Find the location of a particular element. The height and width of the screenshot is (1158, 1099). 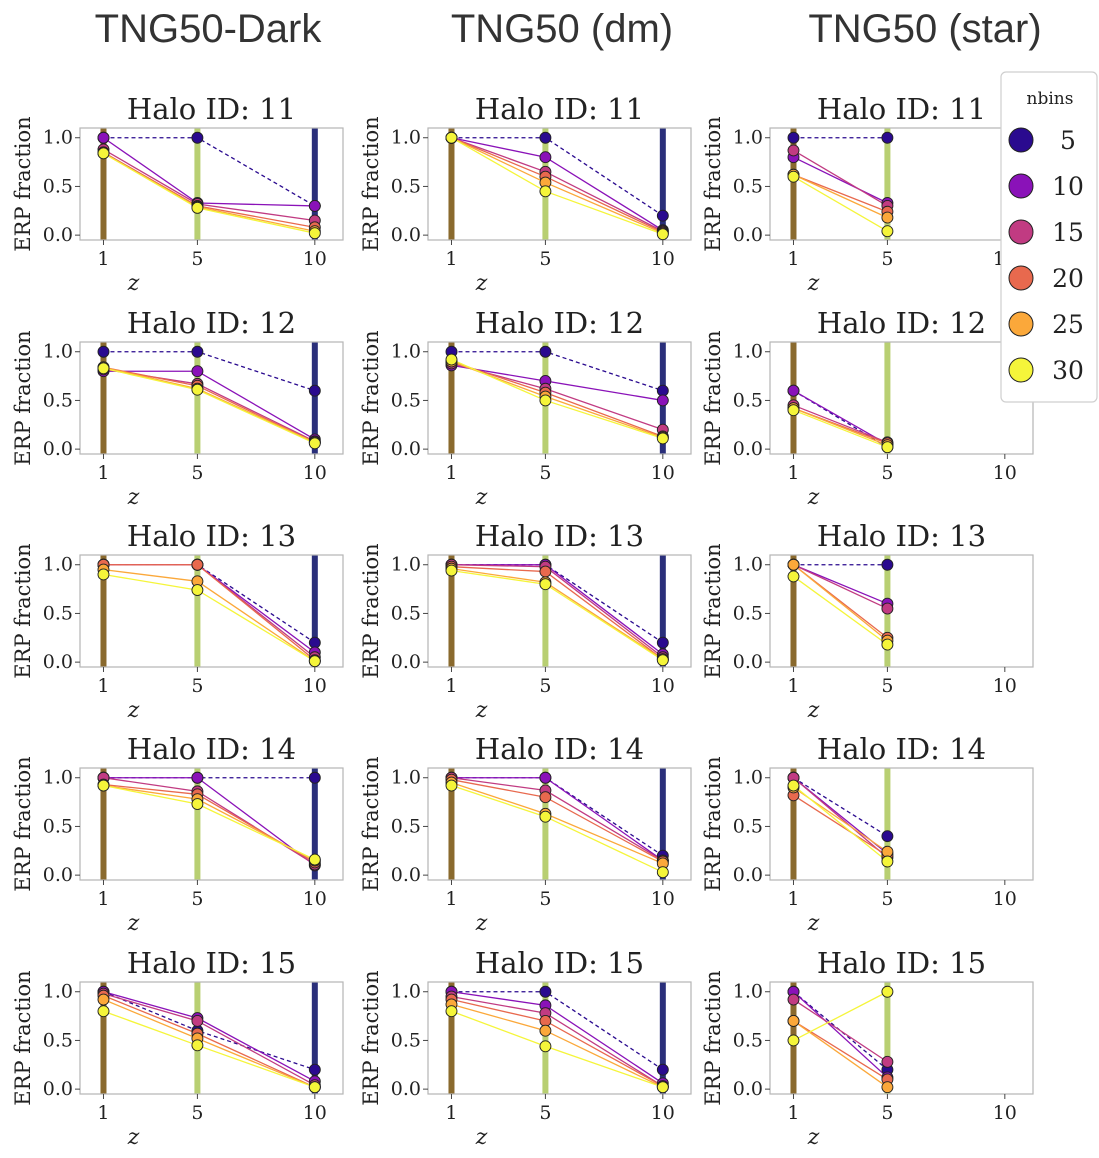

panel-1: Halo ID: 11 0.0 0.5 1.0 1 5 10 z ERP fraction is located at coordinates (177, 194).